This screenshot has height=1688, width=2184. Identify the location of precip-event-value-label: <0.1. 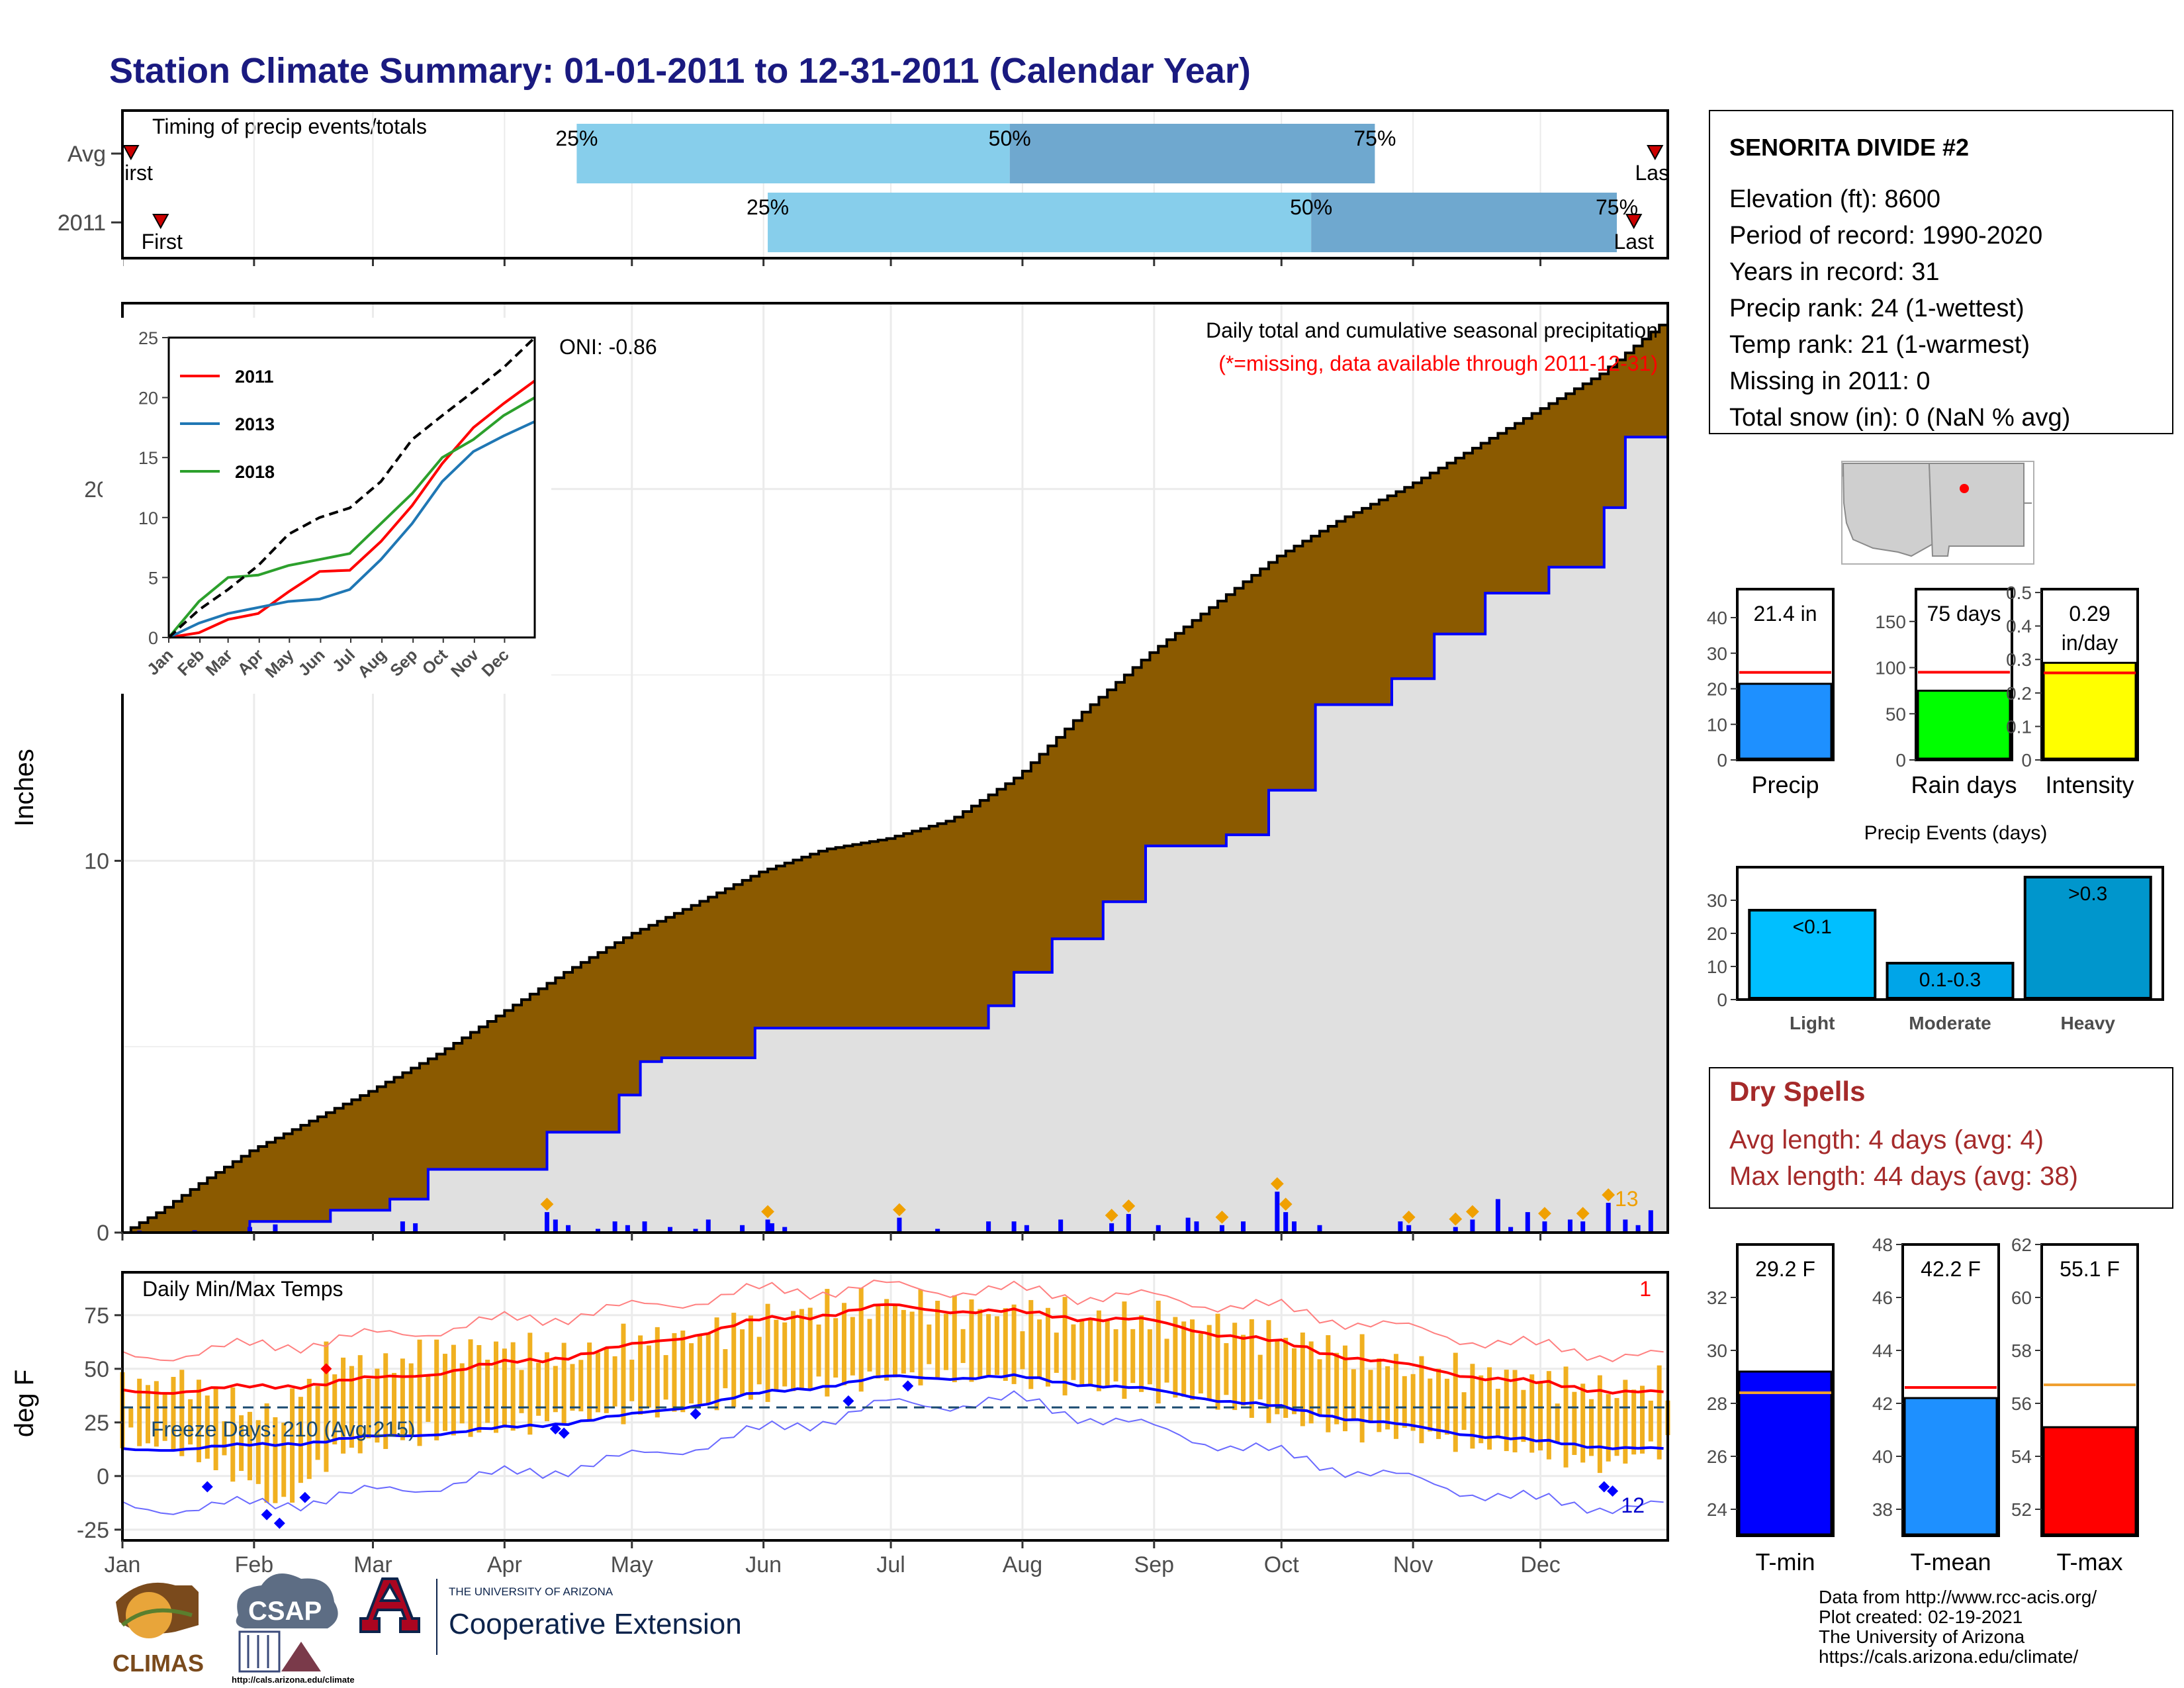
(1812, 927).